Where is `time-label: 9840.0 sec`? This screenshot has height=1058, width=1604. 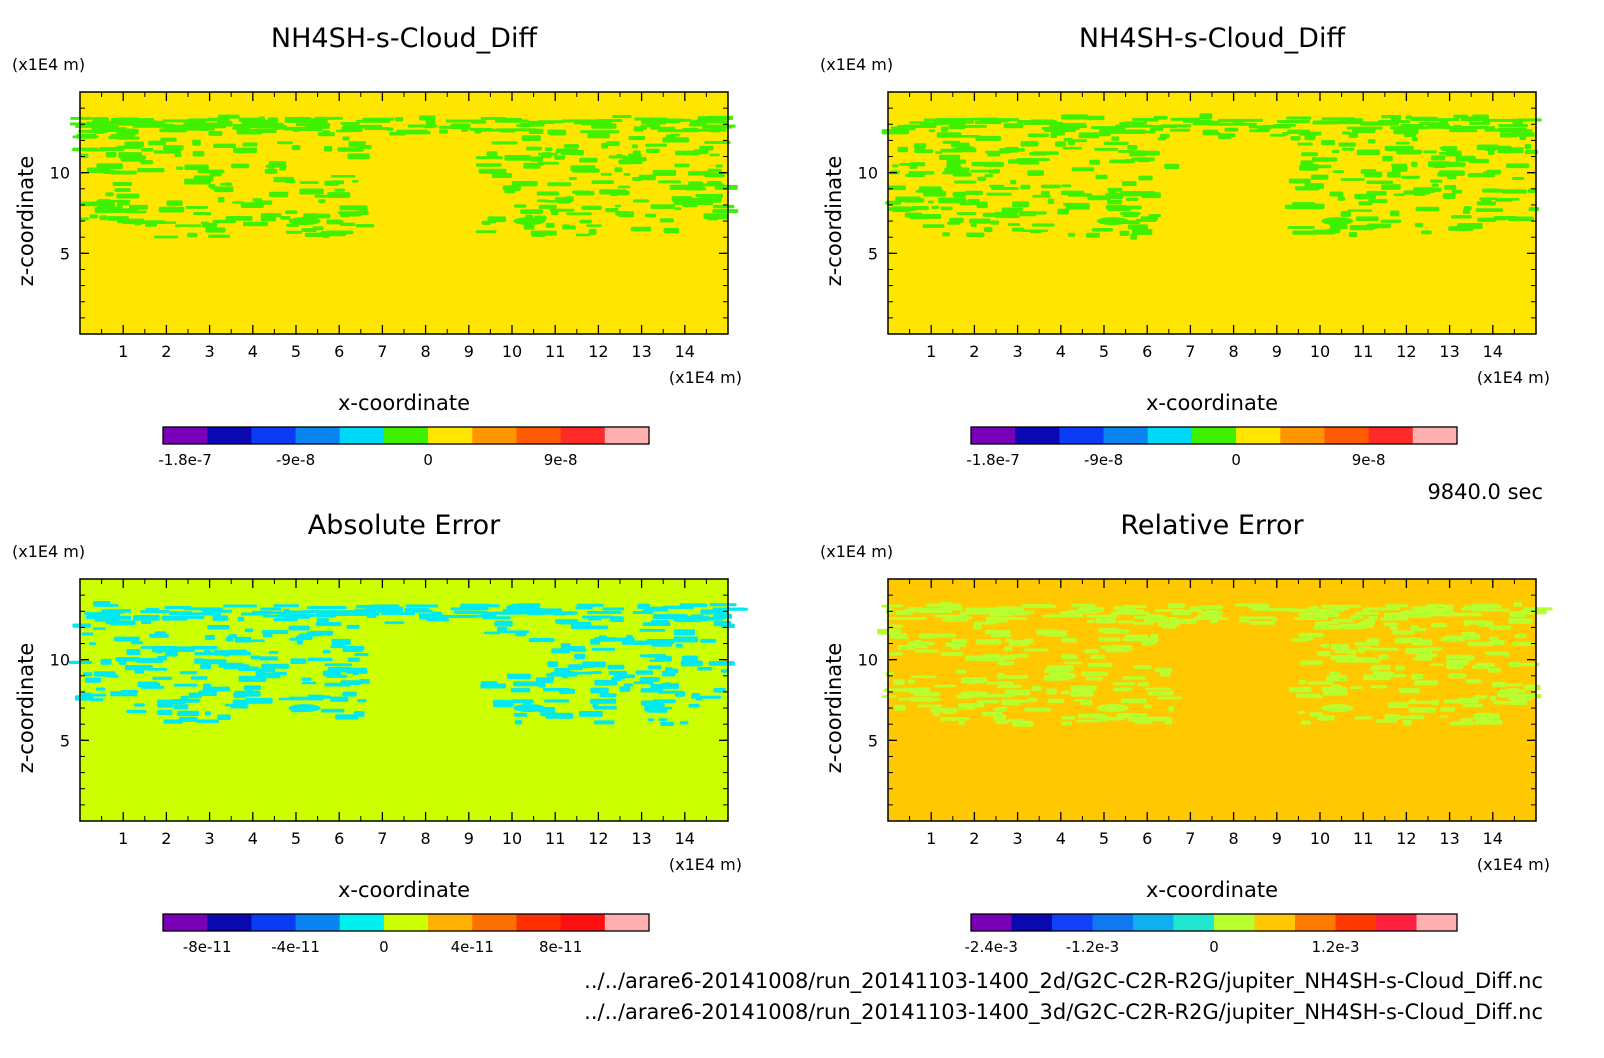
time-label: 9840.0 sec is located at coordinates (1485, 492).